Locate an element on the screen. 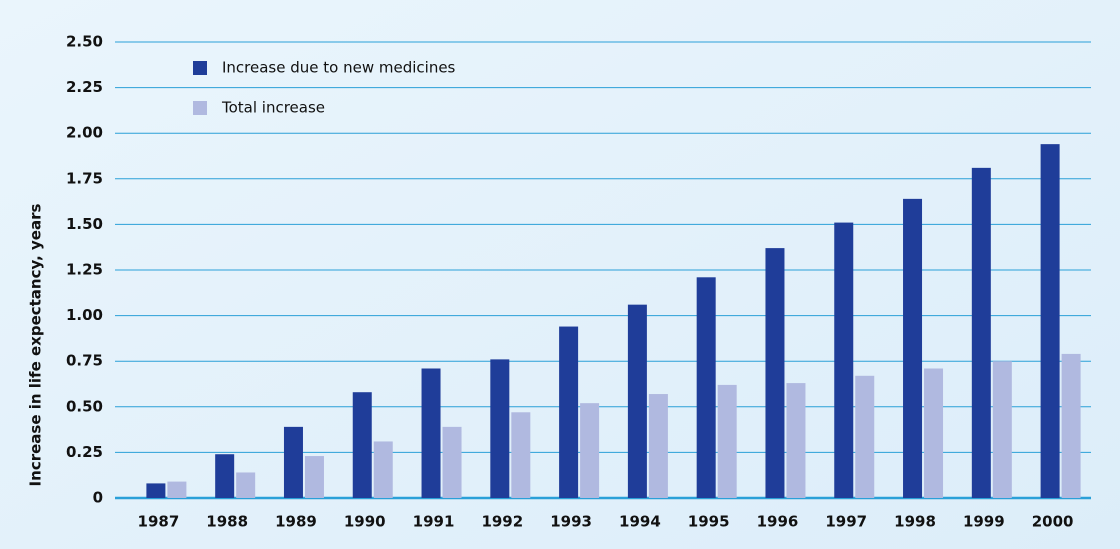  y-tick-label: 0.75 is located at coordinates (84, 361).